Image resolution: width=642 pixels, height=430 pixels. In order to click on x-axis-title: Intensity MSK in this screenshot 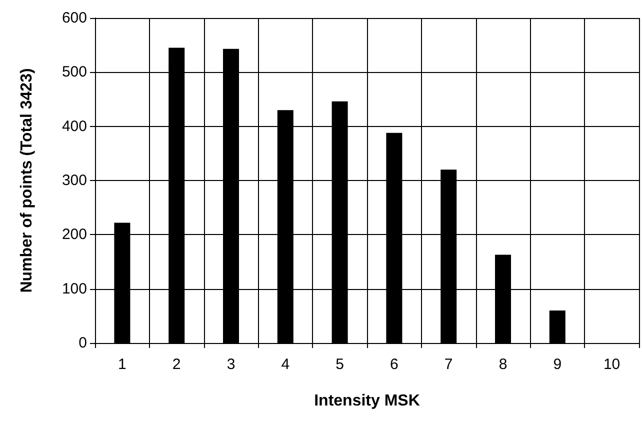, I will do `click(367, 401)`.